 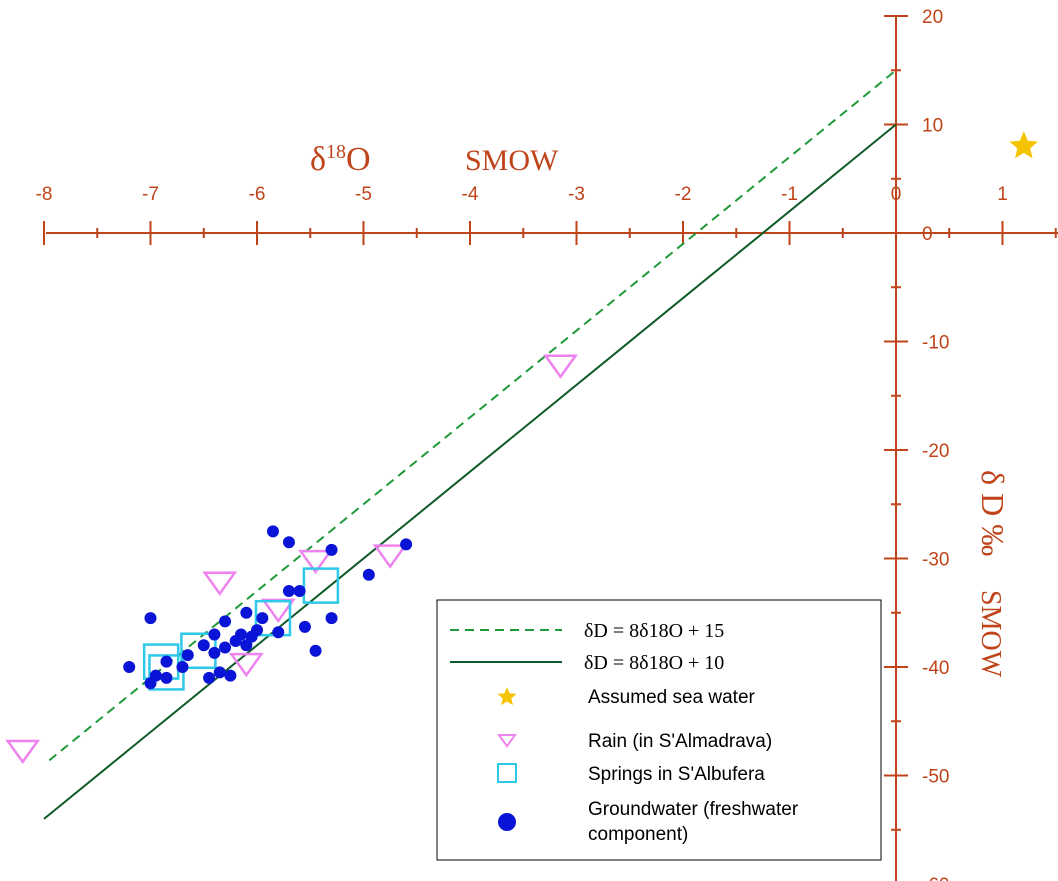 I want to click on y-axis-unit: SMOW, so click(x=990, y=634).